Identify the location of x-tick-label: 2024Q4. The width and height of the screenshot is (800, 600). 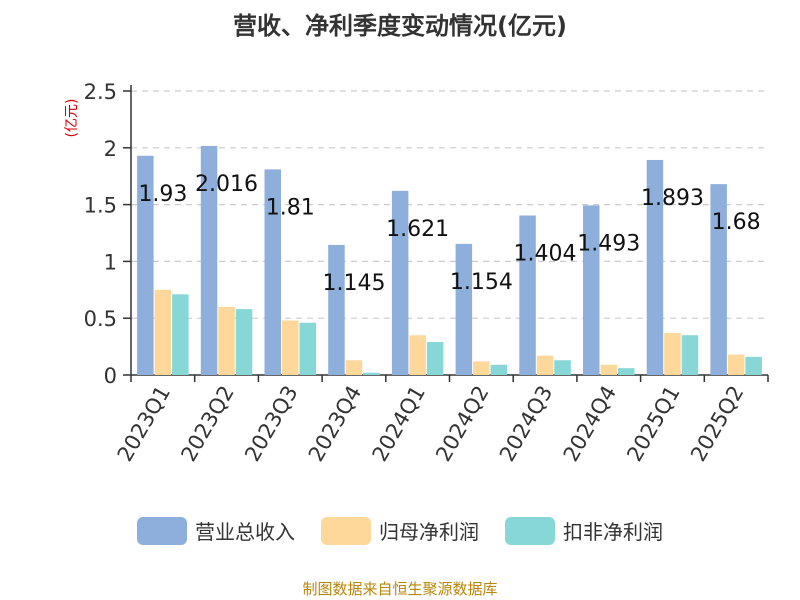
(590, 424).